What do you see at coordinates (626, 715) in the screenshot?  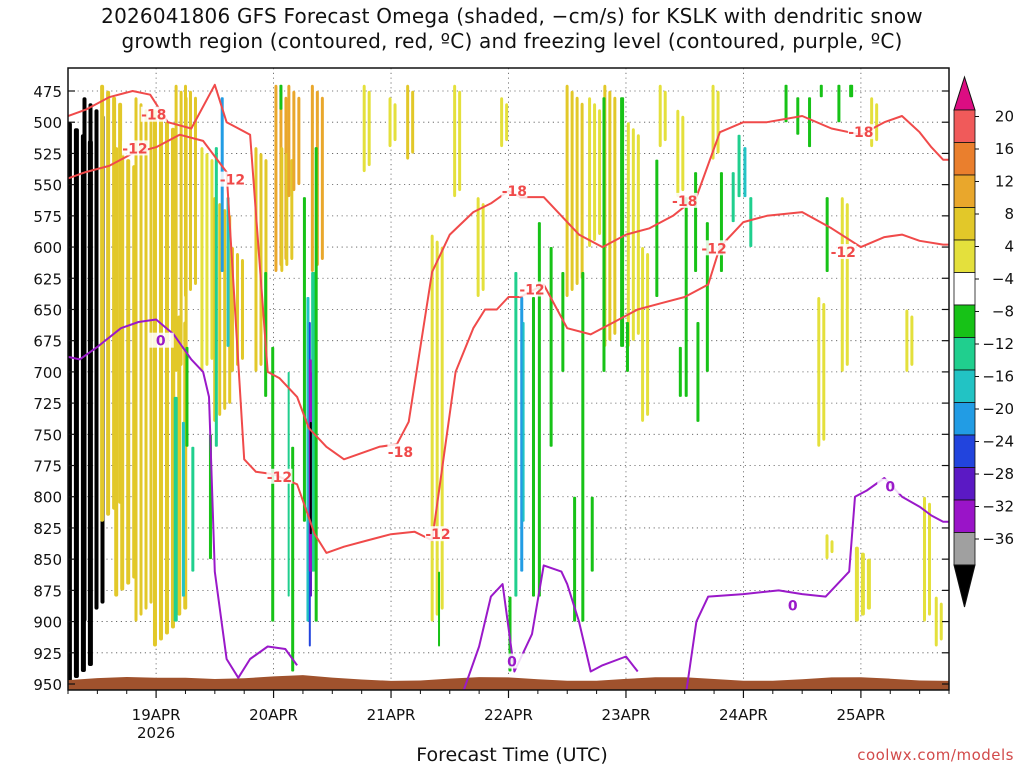 I see `x-tick-label: 23APR` at bounding box center [626, 715].